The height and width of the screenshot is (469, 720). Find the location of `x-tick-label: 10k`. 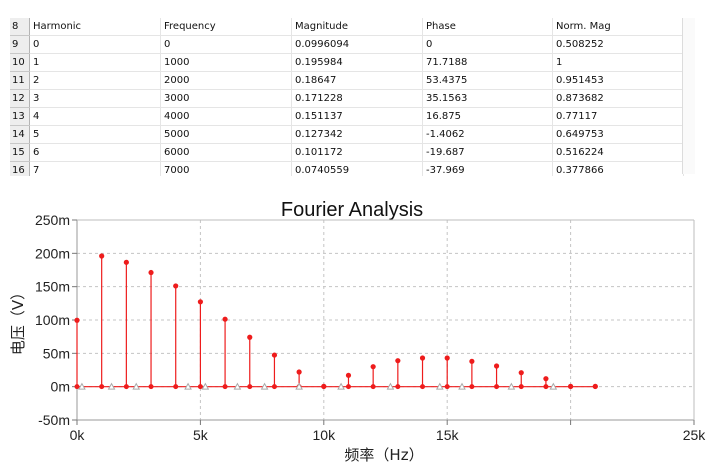

x-tick-label: 10k is located at coordinates (325, 435).